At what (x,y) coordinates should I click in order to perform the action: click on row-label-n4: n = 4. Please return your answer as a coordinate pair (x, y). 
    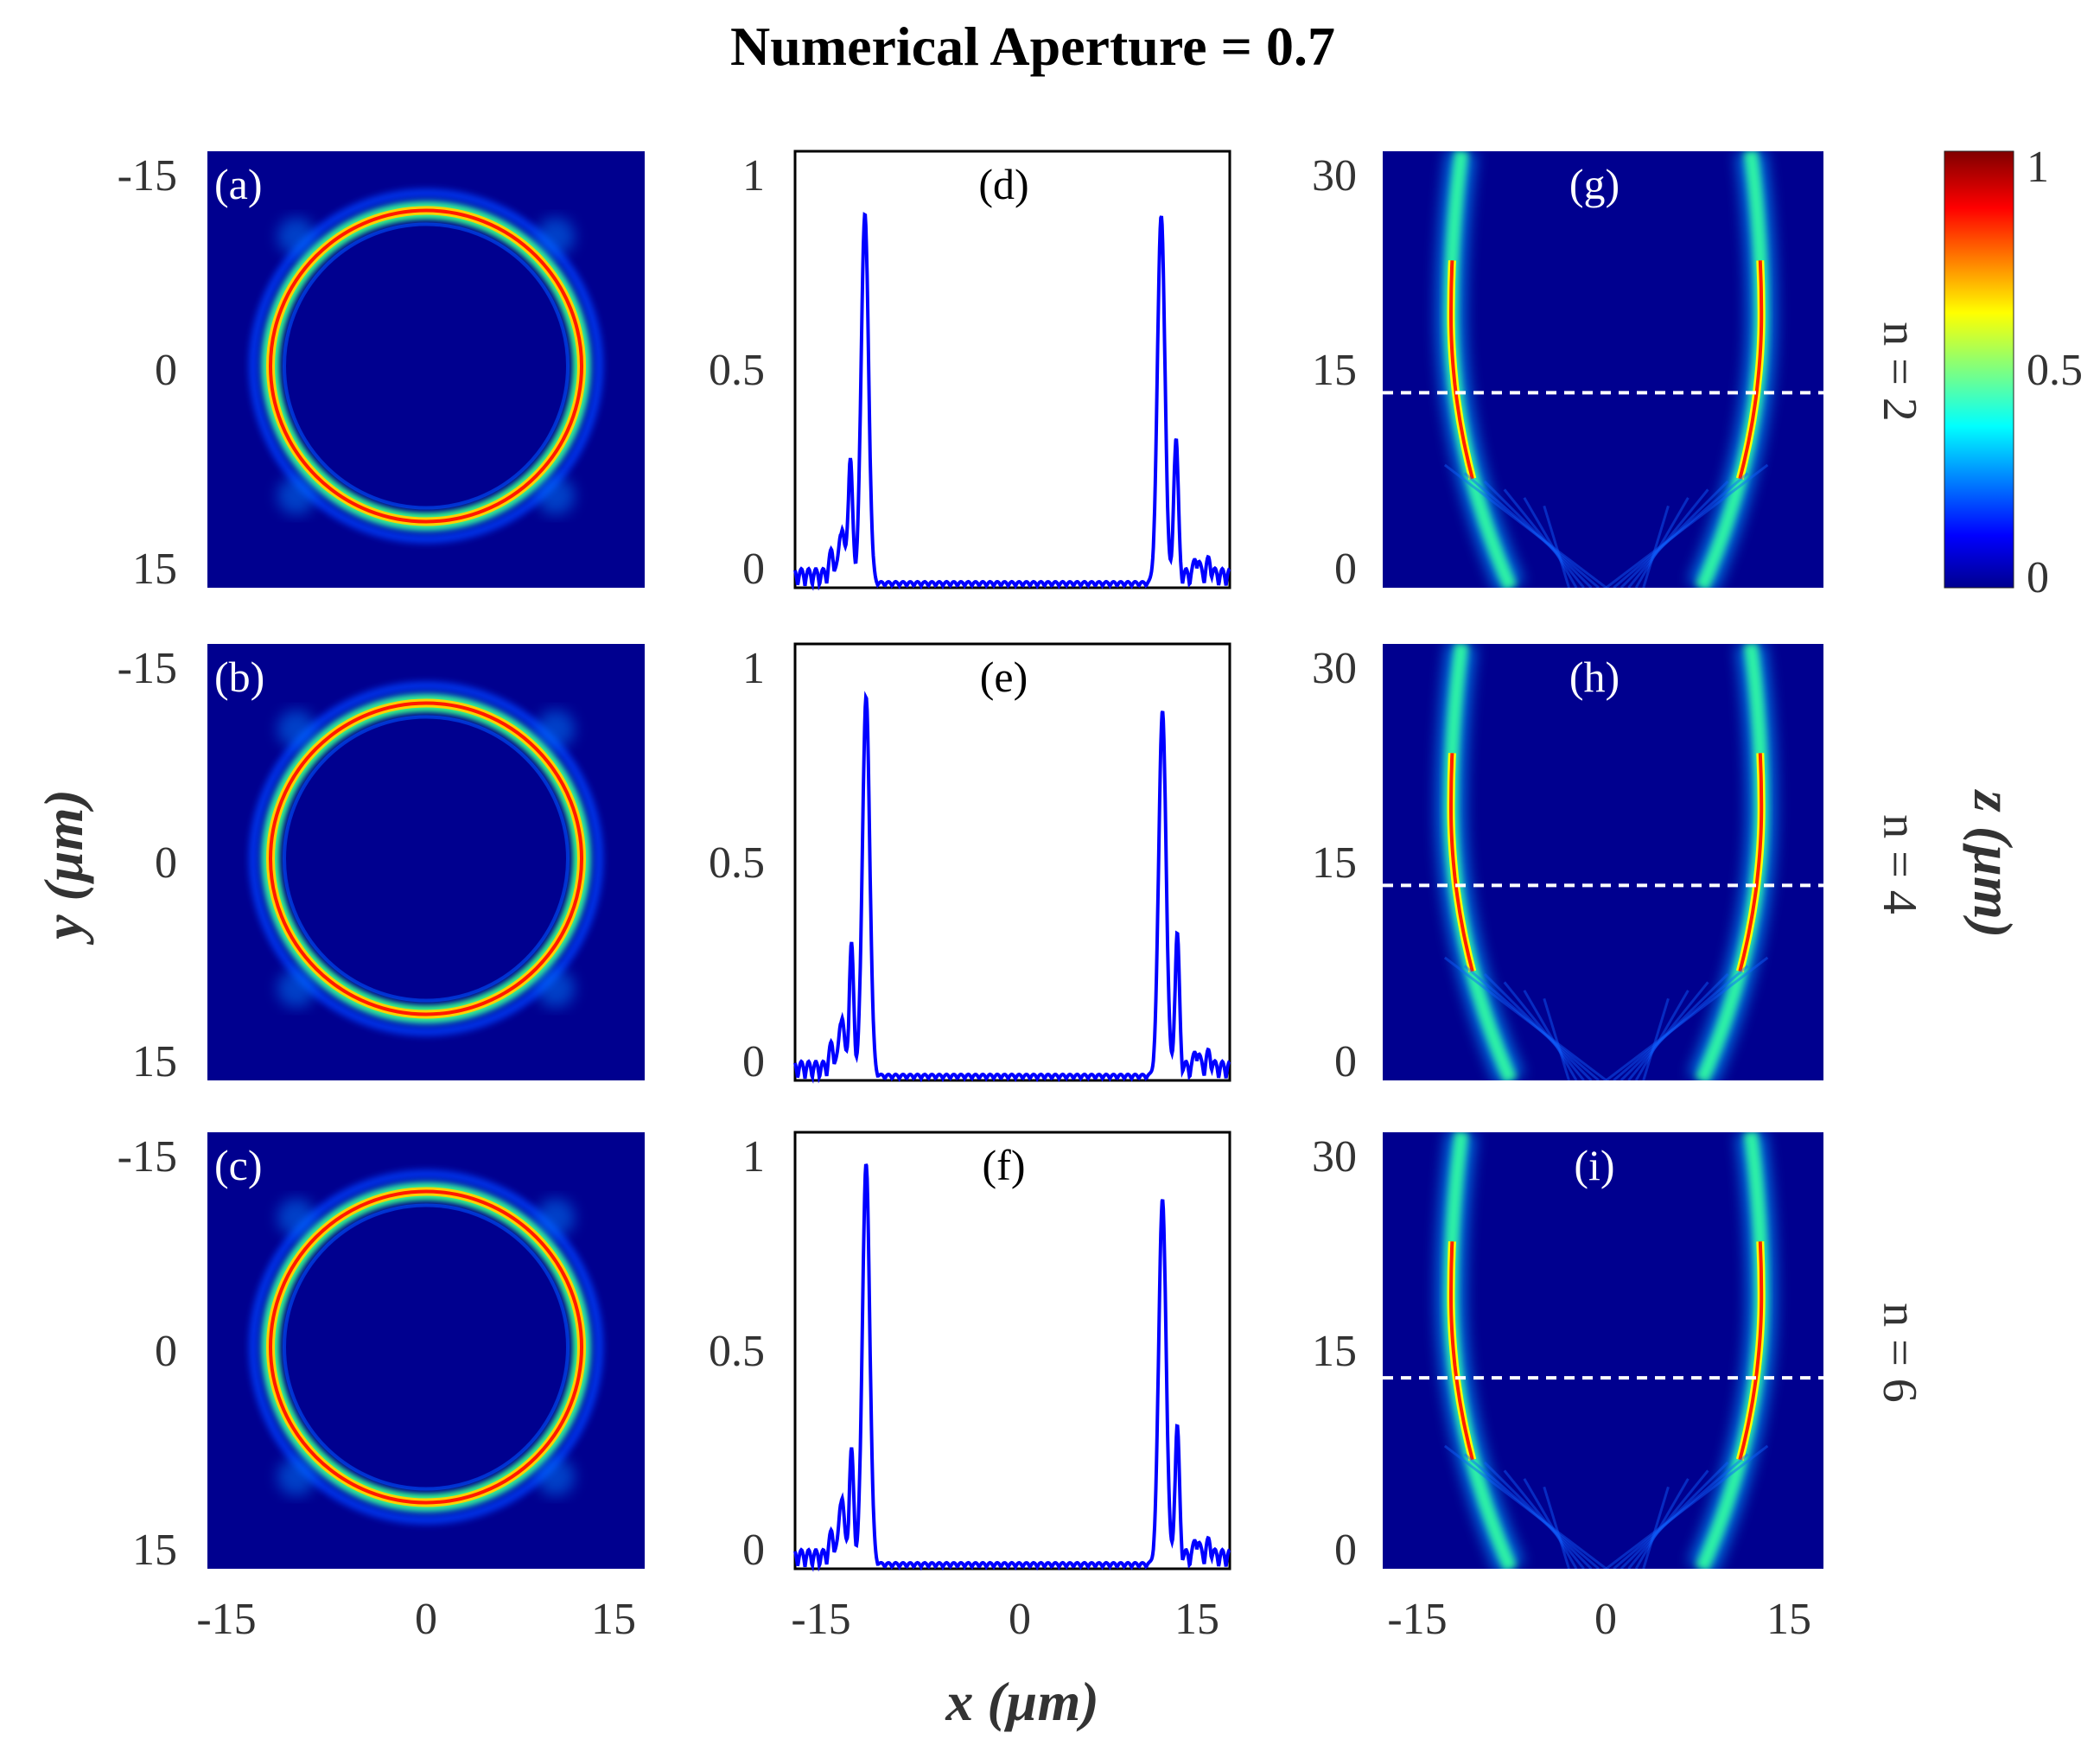
    Looking at the image, I should click on (1899, 864).